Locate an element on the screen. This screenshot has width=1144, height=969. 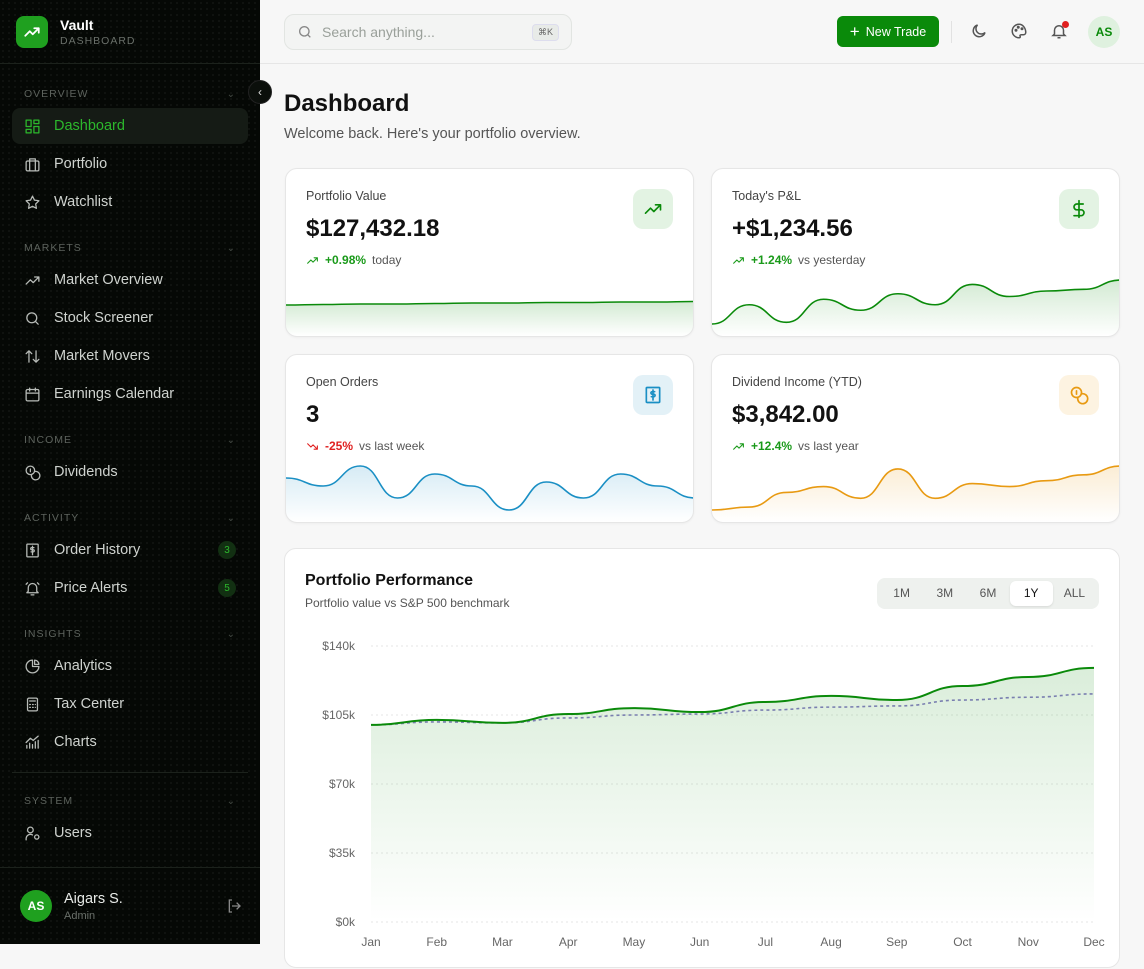
stat-card: Open Orders 3 -25% vs last week is located at coordinates (489, 438).